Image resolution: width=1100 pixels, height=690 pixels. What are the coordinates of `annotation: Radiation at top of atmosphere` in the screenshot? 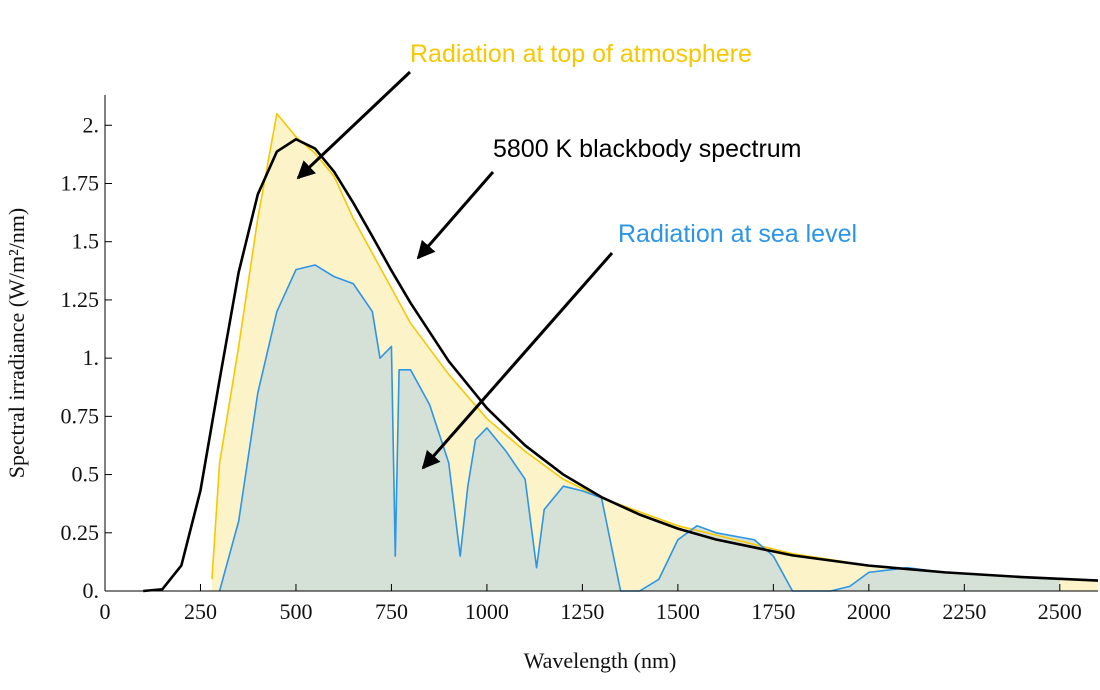 It's located at (581, 54).